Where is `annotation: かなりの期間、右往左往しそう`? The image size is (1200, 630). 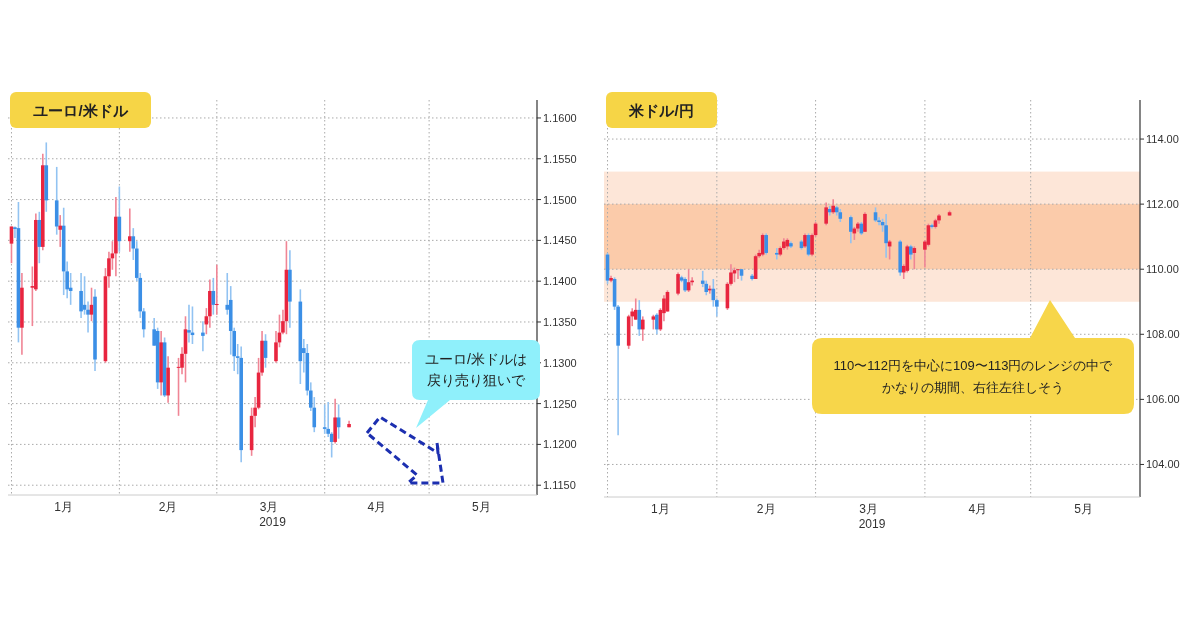
annotation: かなりの期間、右往左往しそう is located at coordinates (973, 387).